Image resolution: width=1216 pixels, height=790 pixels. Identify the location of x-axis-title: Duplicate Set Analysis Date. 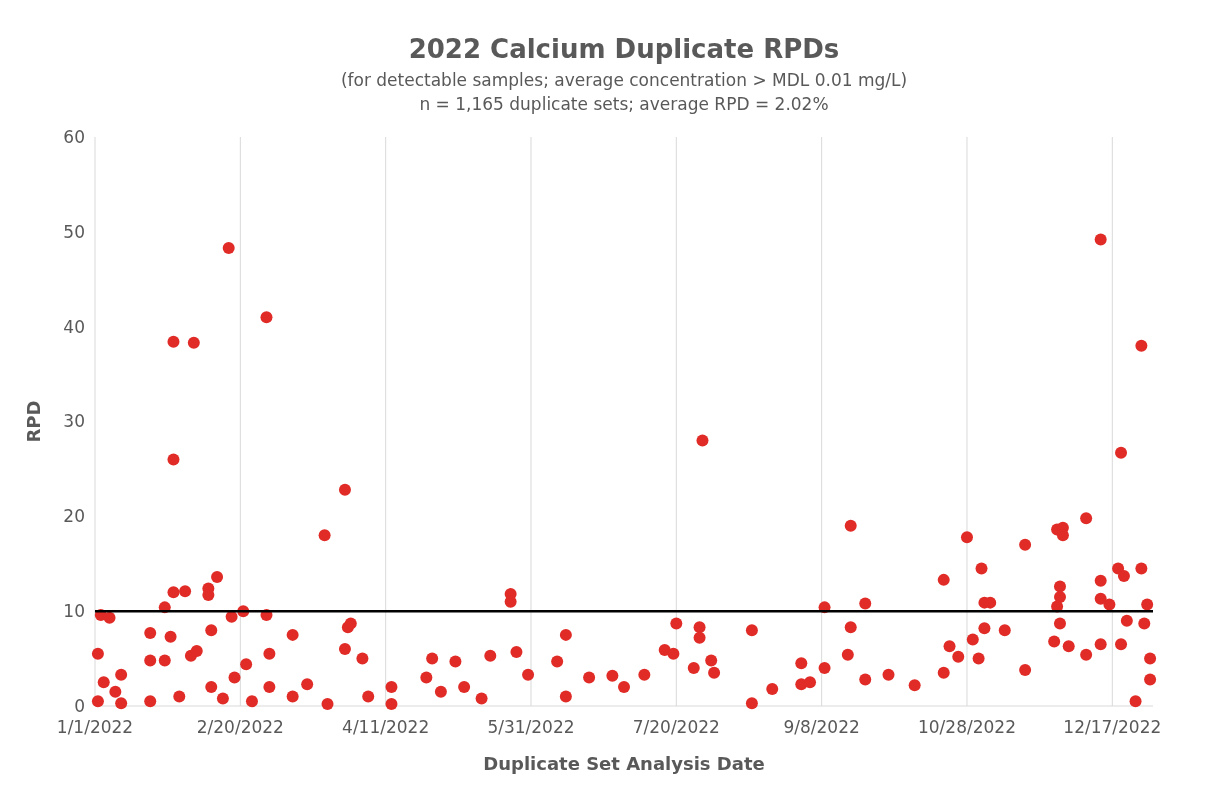
(624, 763).